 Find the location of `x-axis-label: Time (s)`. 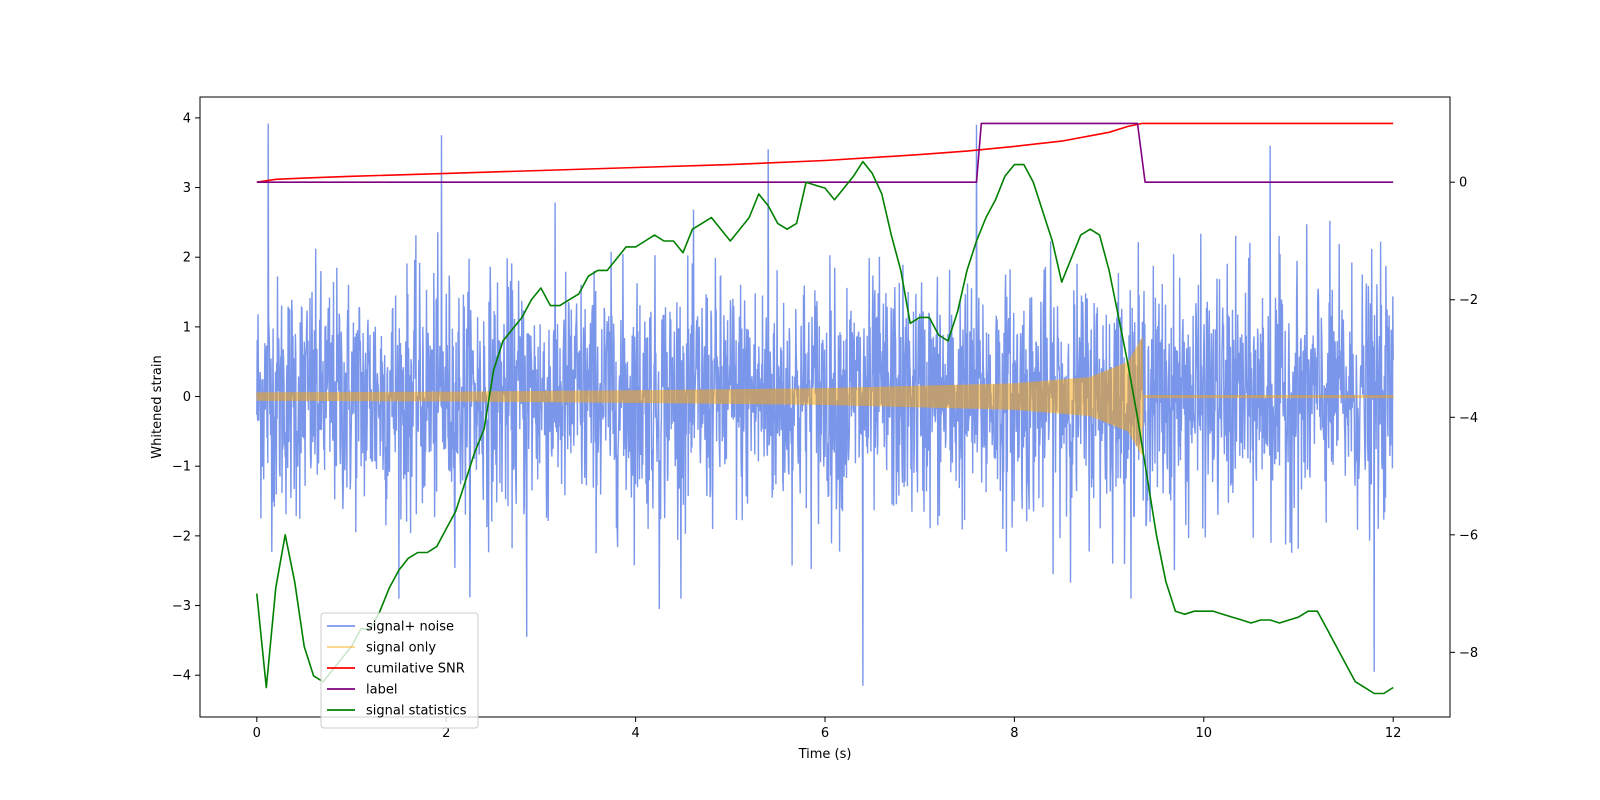

x-axis-label: Time (s) is located at coordinates (825, 754).